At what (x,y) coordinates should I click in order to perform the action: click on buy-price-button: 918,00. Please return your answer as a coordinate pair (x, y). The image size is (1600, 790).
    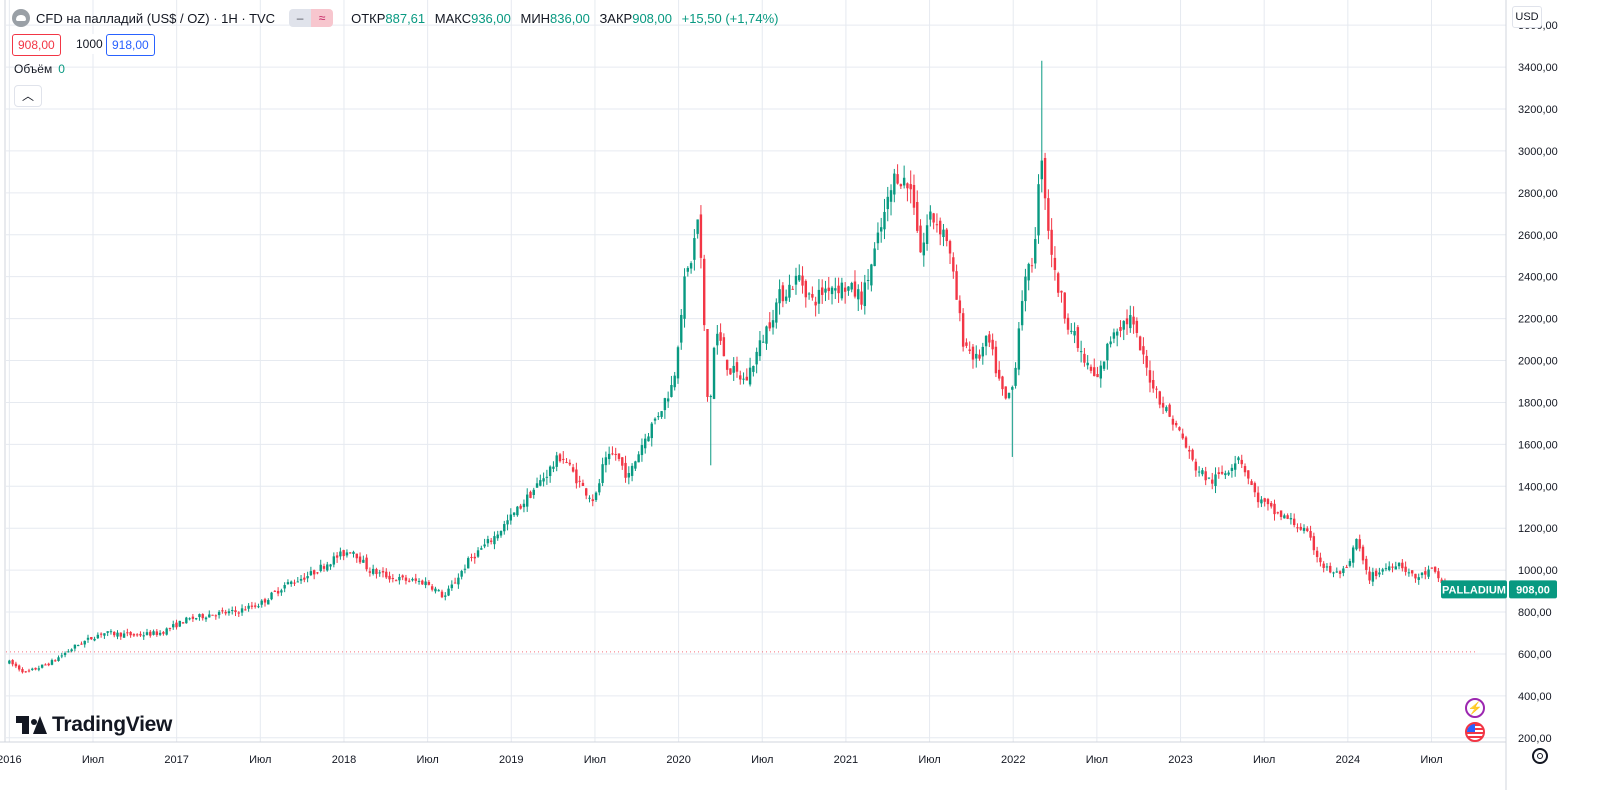
    Looking at the image, I should click on (130, 45).